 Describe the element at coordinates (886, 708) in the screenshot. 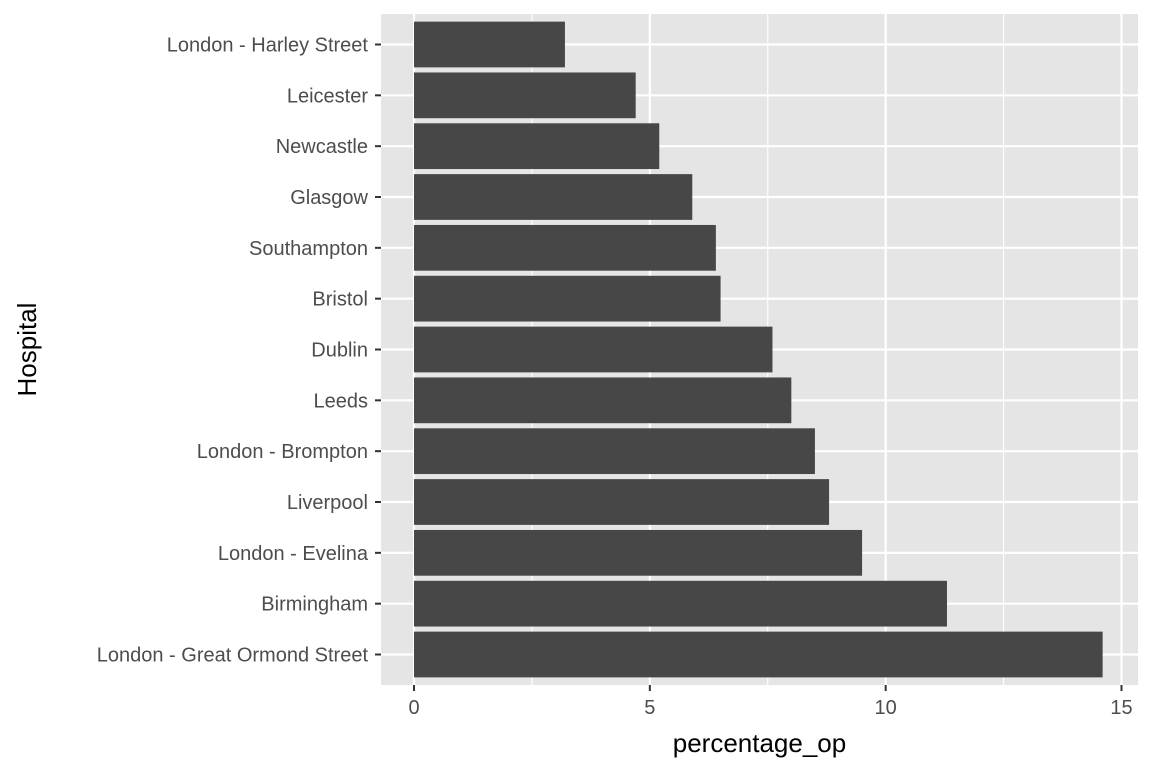

I see `x-tick-label: 10` at that location.